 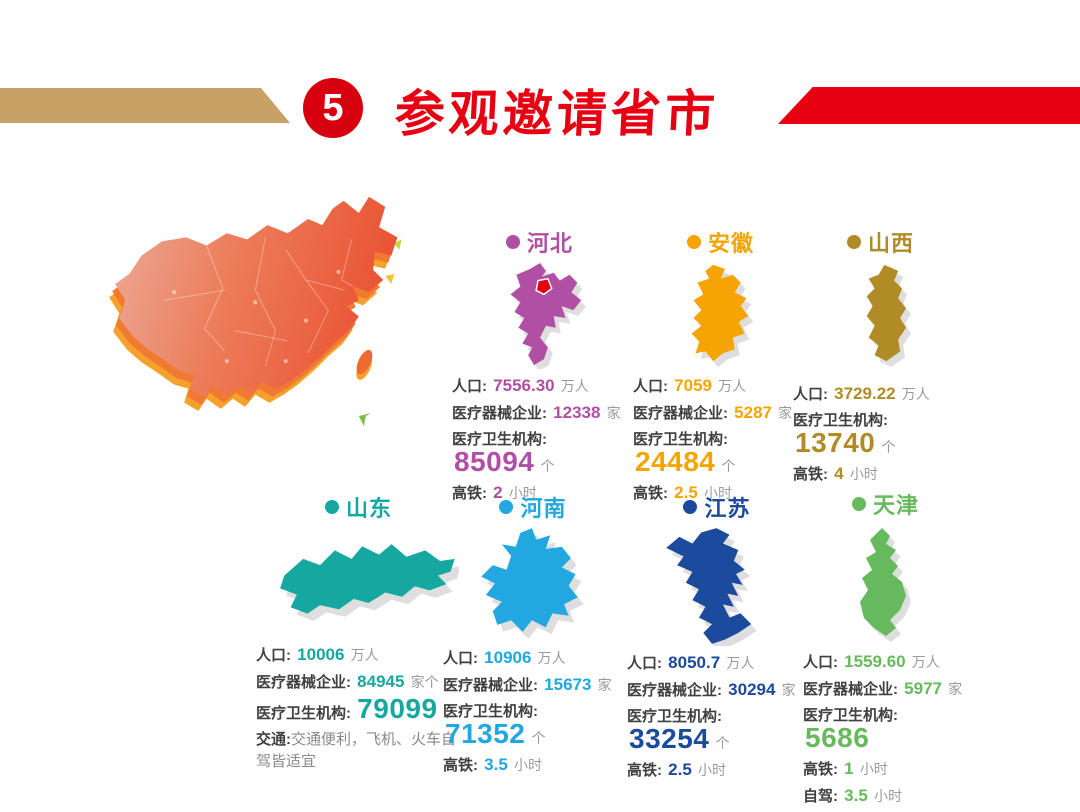 I want to click on section-number-badge: 5, so click(x=333, y=108).